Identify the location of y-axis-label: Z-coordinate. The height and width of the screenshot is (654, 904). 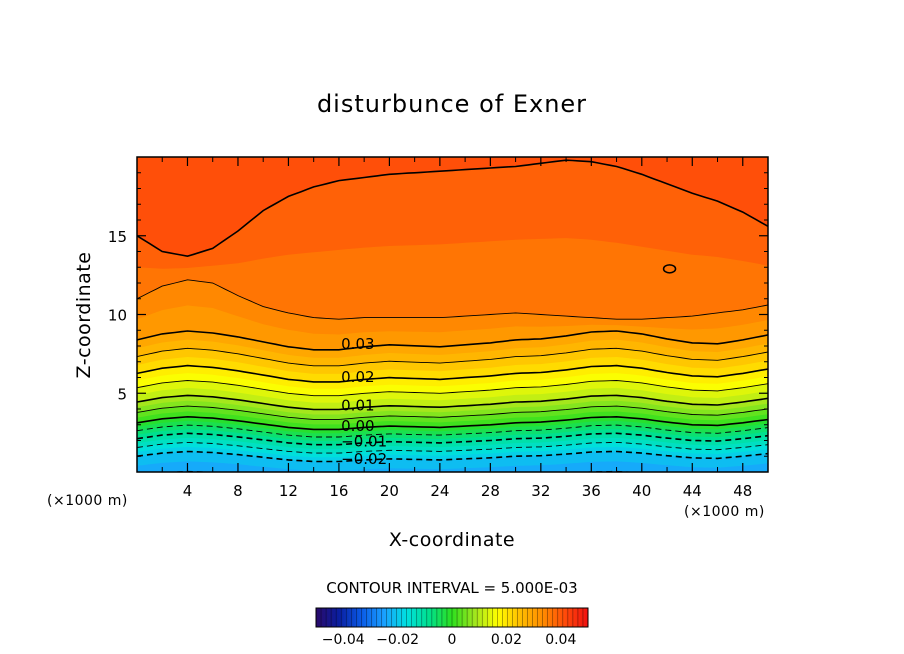
(84, 315).